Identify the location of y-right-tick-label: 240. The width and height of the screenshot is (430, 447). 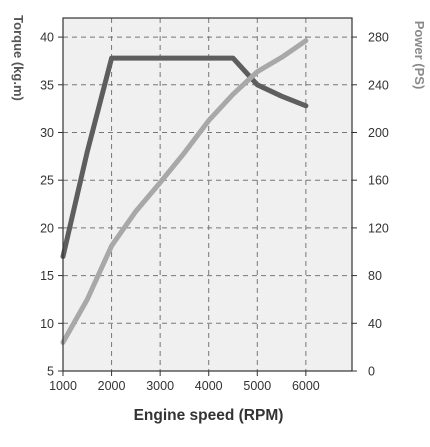
(378, 85).